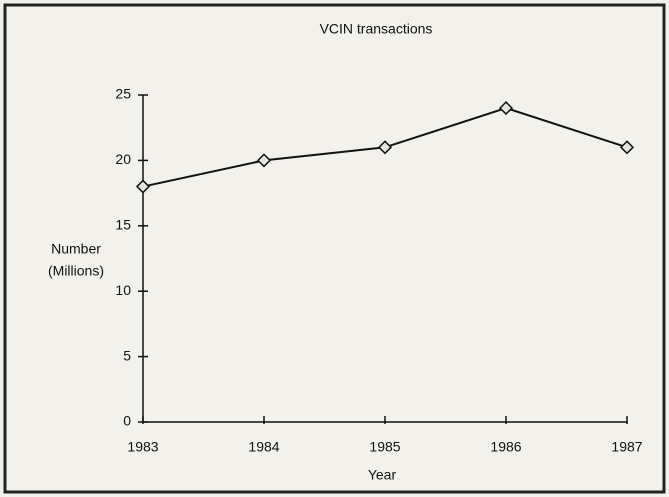  What do you see at coordinates (123, 159) in the screenshot?
I see `y-tick-label: 20` at bounding box center [123, 159].